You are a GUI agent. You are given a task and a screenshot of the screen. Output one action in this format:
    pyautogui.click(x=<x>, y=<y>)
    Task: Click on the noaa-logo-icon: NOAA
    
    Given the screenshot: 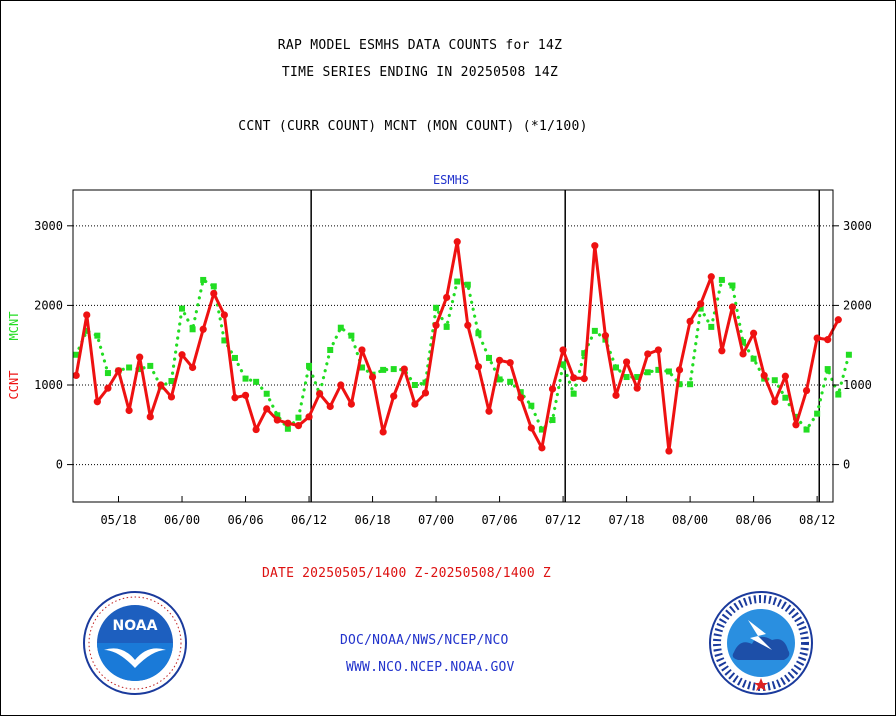 What is the action you would take?
    pyautogui.click(x=135, y=643)
    